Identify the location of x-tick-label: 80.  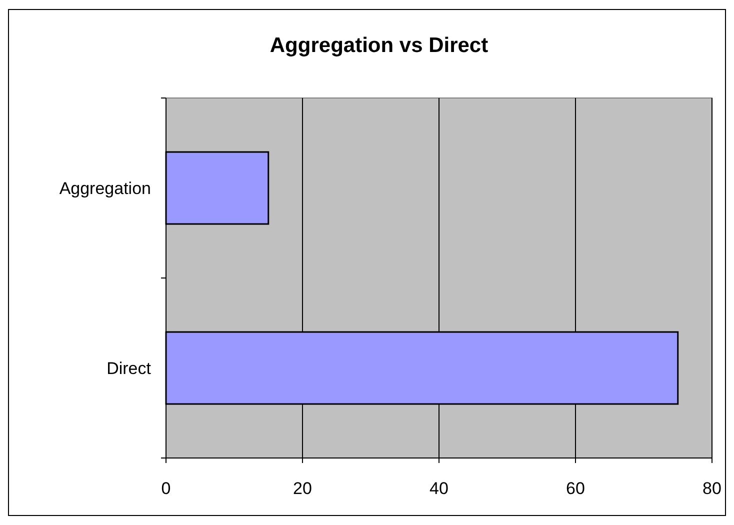
(712, 488).